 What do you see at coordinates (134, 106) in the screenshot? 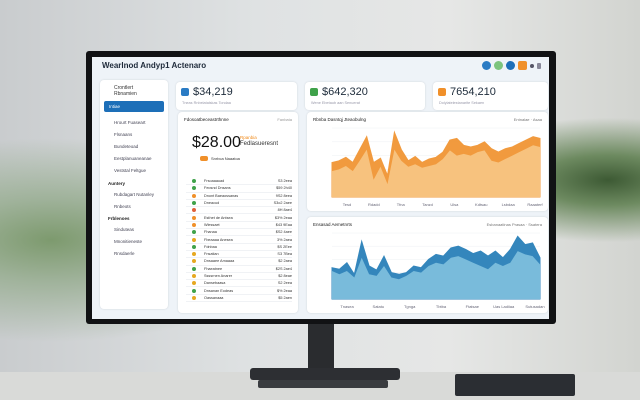
I see `sidebar-item-active: Intiae` at bounding box center [134, 106].